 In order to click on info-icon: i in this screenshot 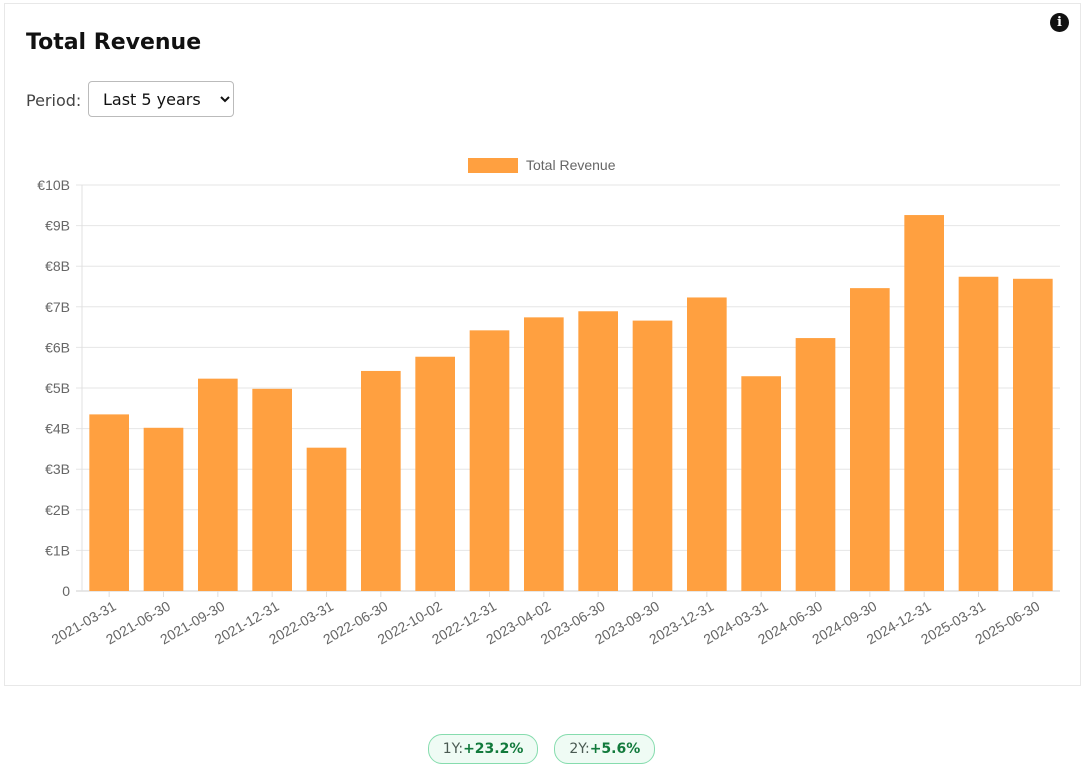, I will do `click(1059, 22)`.